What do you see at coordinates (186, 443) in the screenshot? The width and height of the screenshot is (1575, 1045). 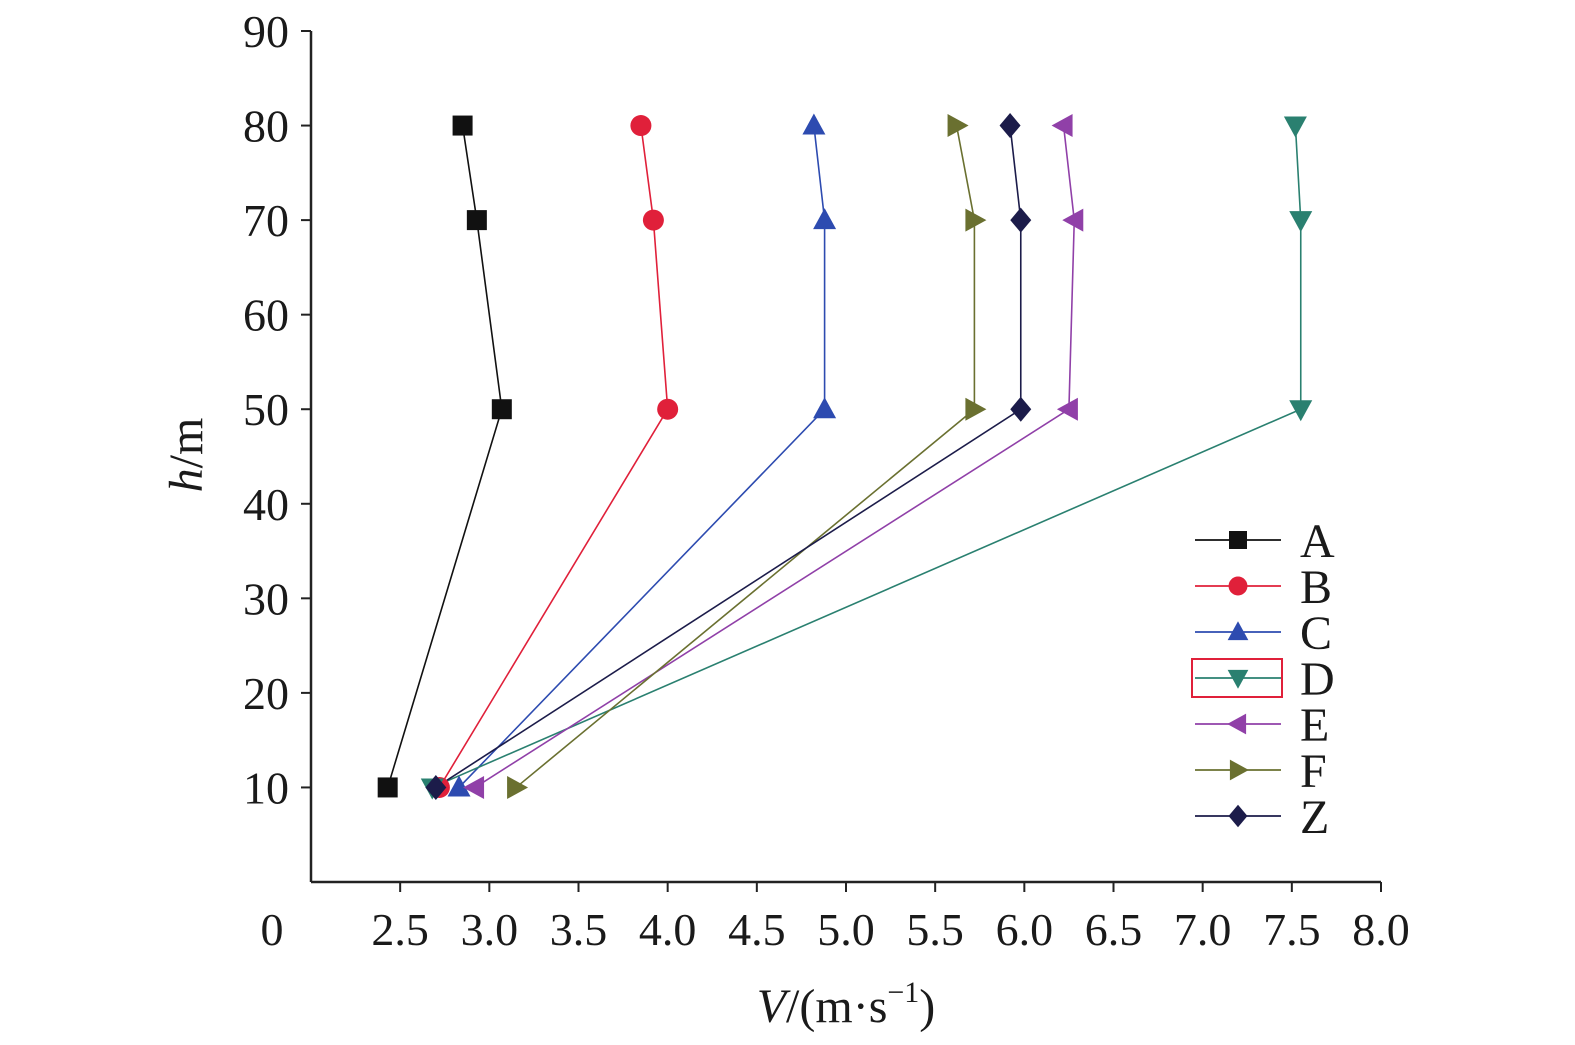 I see `y-axis-title-text: /m` at bounding box center [186, 443].